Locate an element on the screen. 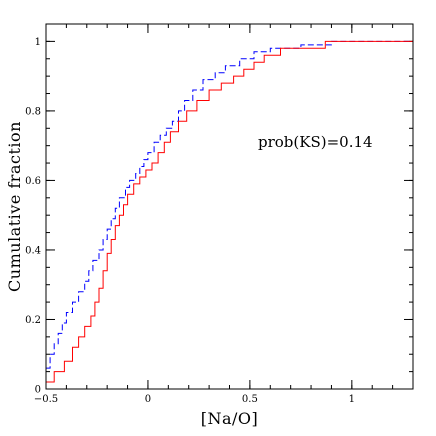  y-tick-label: 0.8 is located at coordinates (33, 111).